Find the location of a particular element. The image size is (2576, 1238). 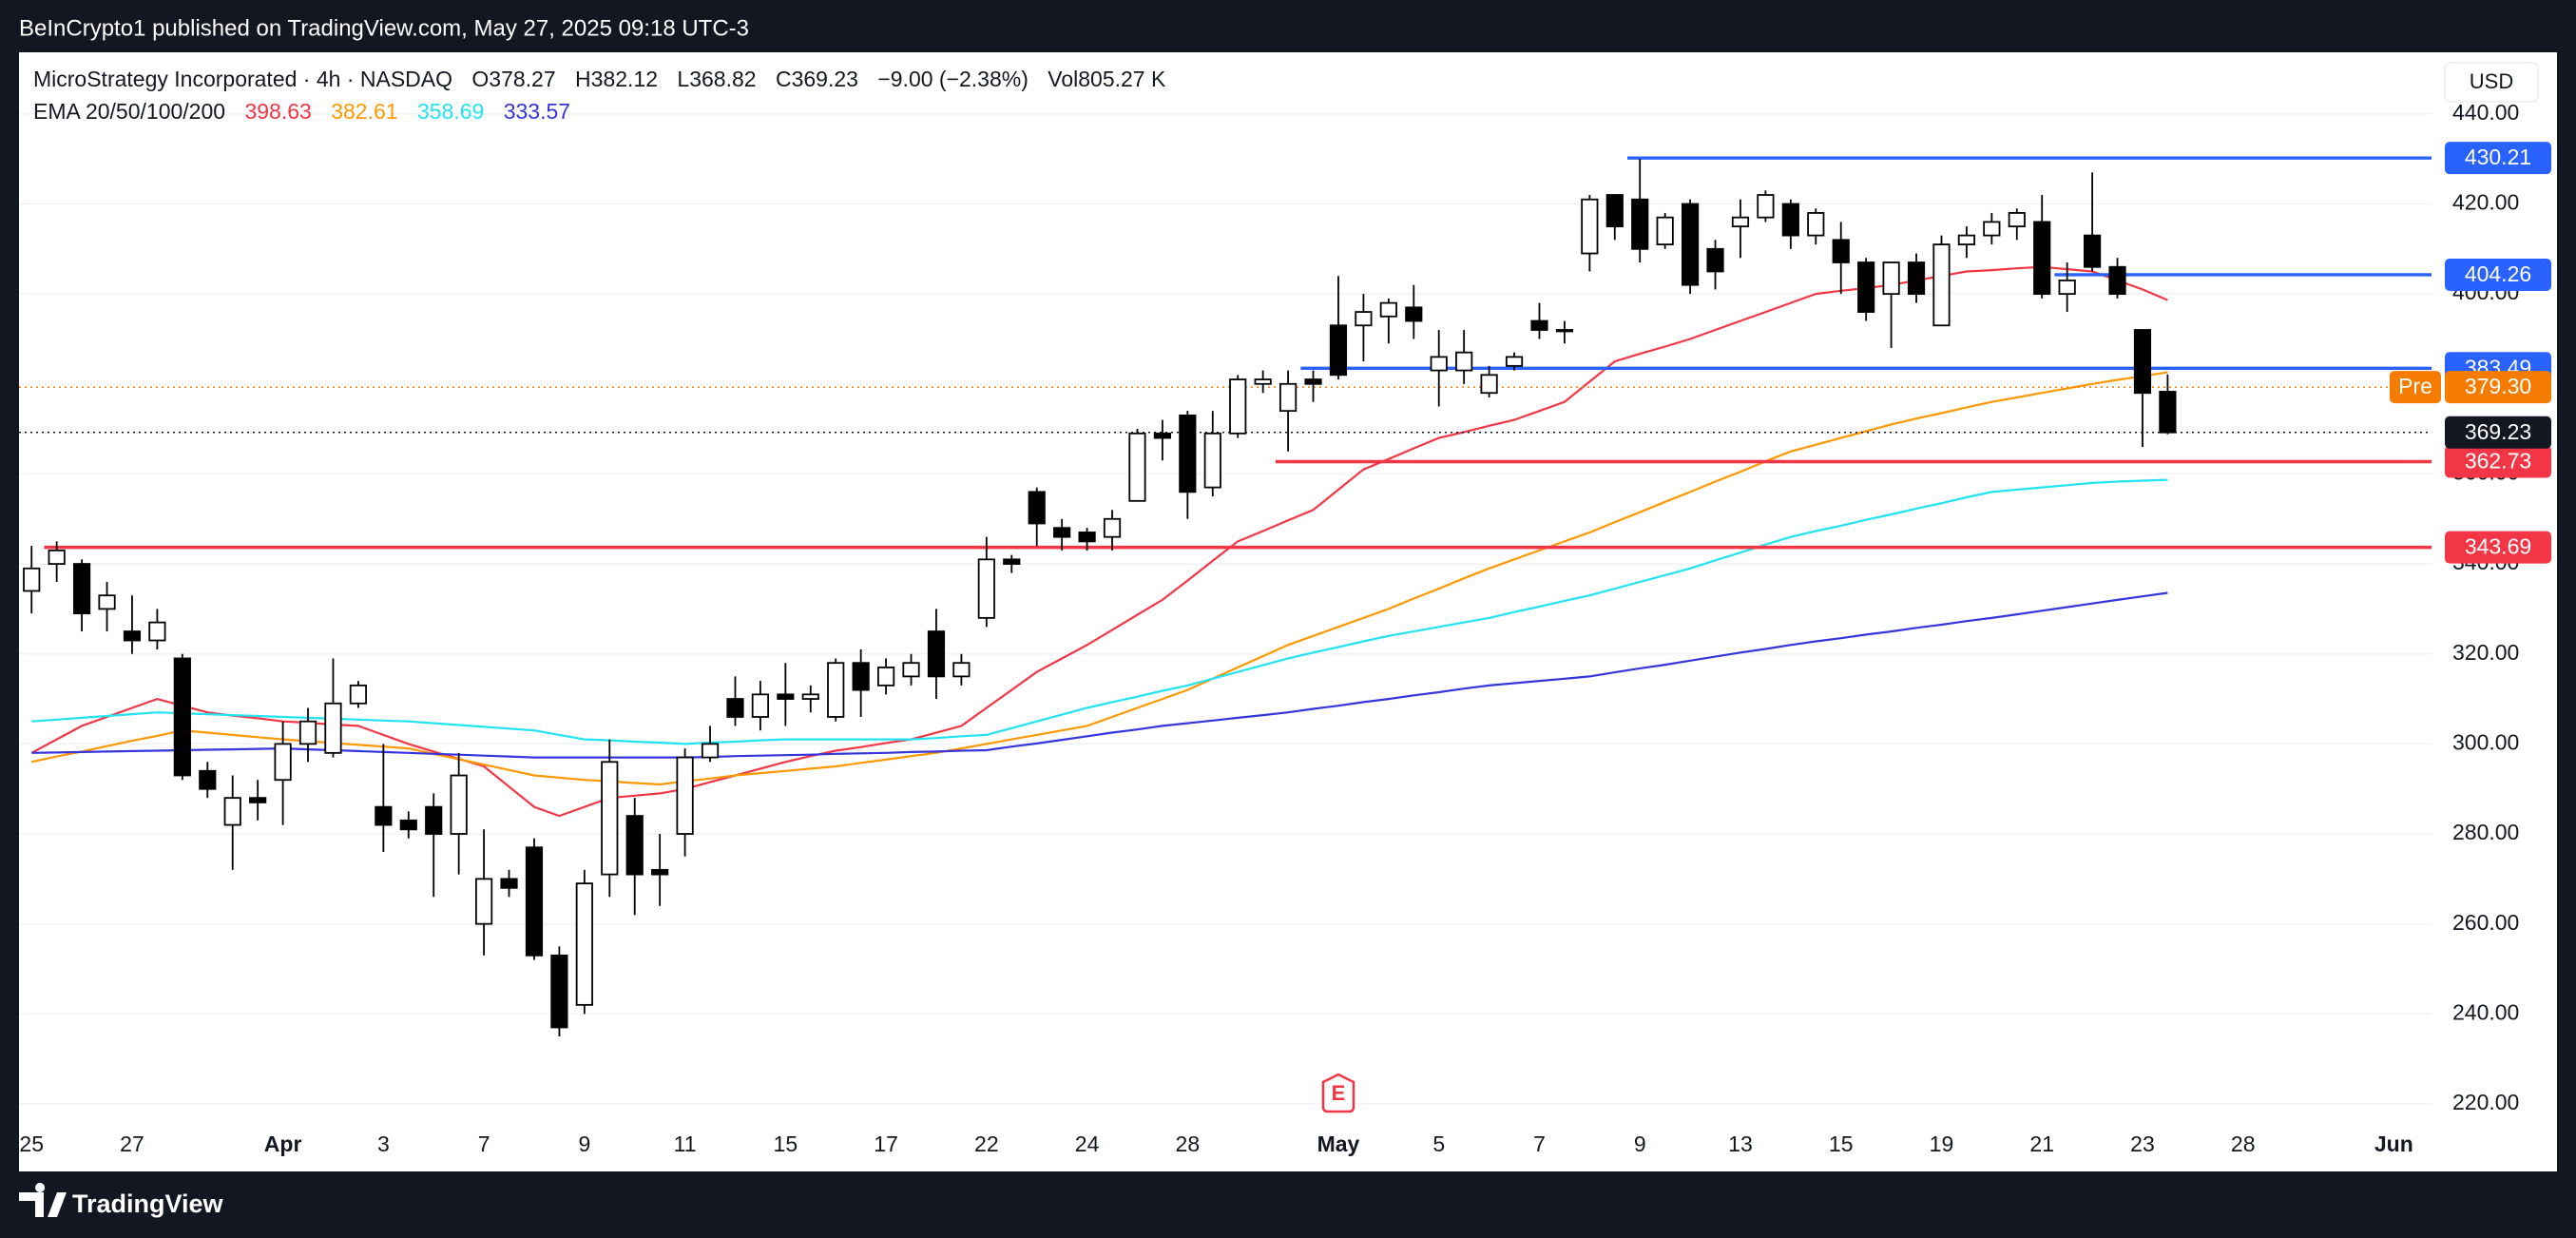

ohlc-value: 382.12 is located at coordinates (625, 79).